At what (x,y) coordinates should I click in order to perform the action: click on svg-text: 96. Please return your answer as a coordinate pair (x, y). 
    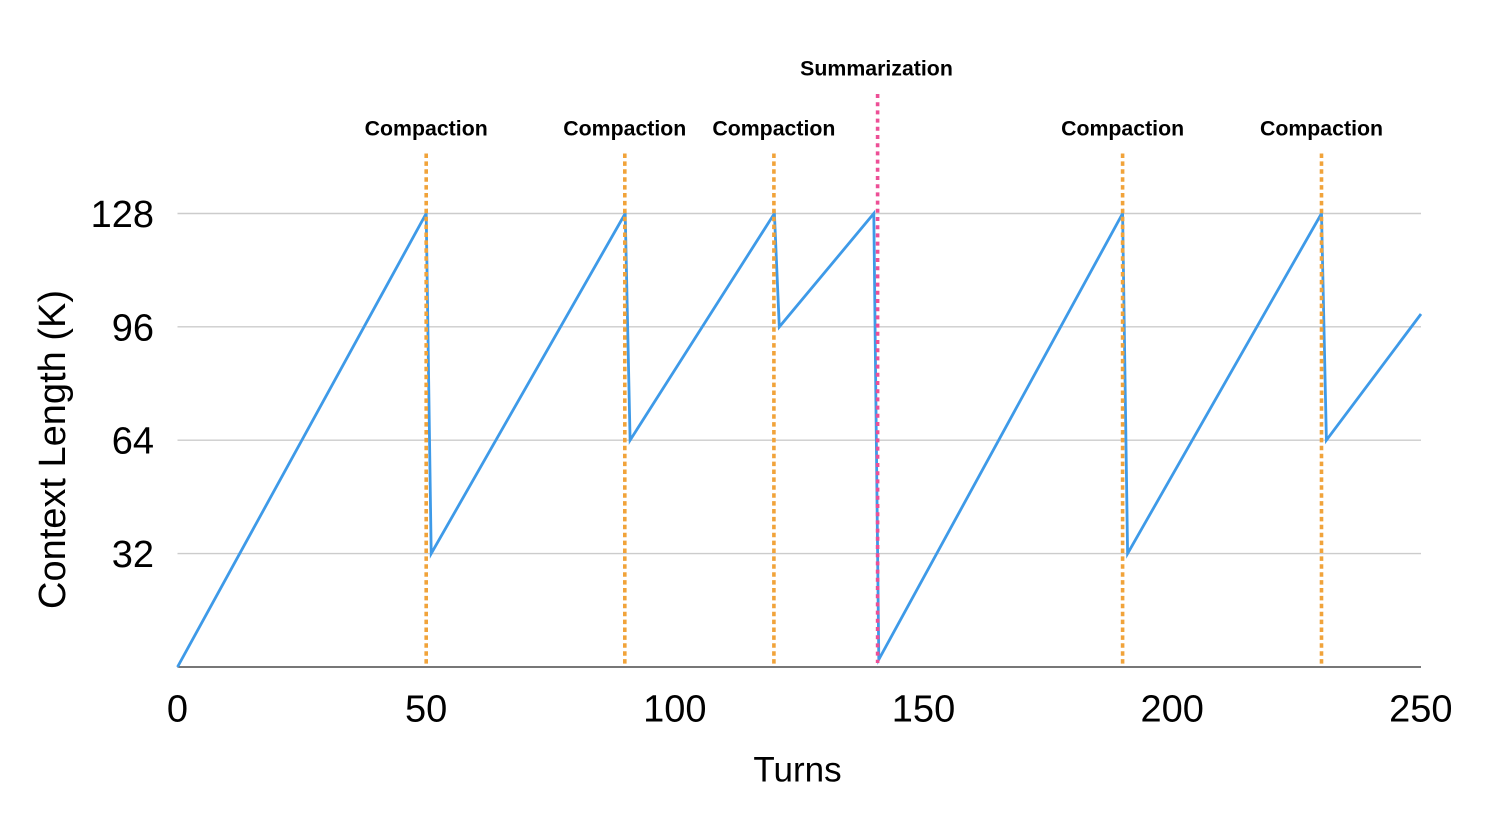
    Looking at the image, I should click on (133, 328).